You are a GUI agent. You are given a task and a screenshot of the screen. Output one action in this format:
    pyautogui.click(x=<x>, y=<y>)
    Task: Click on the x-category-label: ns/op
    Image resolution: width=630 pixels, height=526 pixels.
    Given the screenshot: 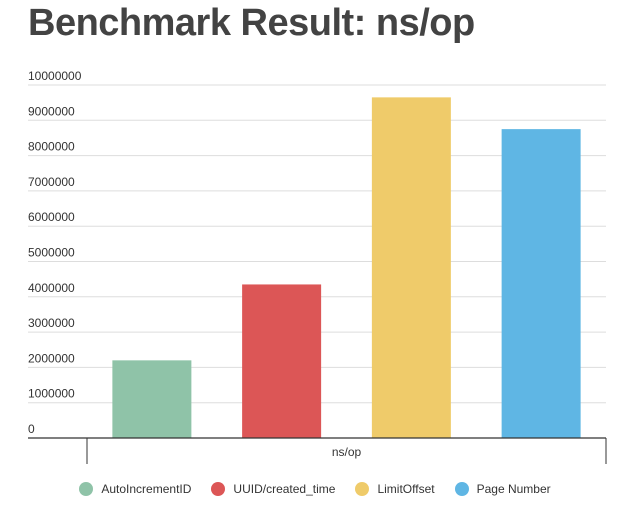 What is the action you would take?
    pyautogui.click(x=347, y=452)
    